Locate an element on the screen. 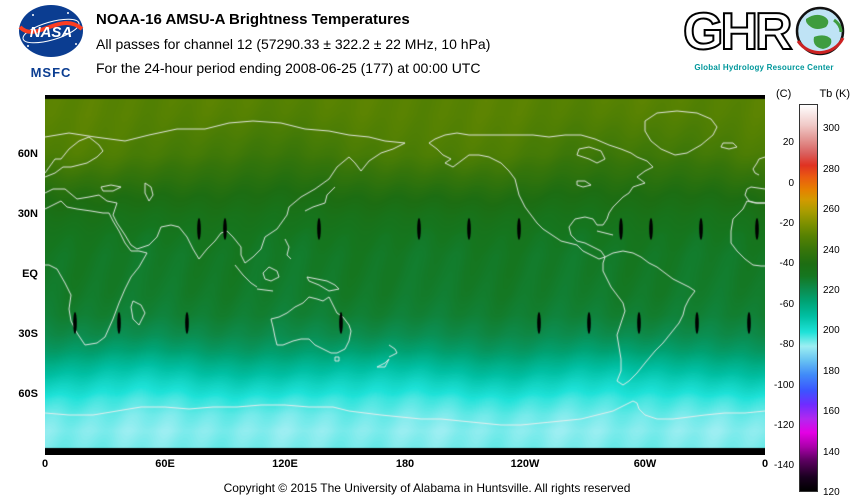 Image resolution: width=854 pixels, height=502 pixels. nasa-logo-icon: NASA is located at coordinates (51, 31).